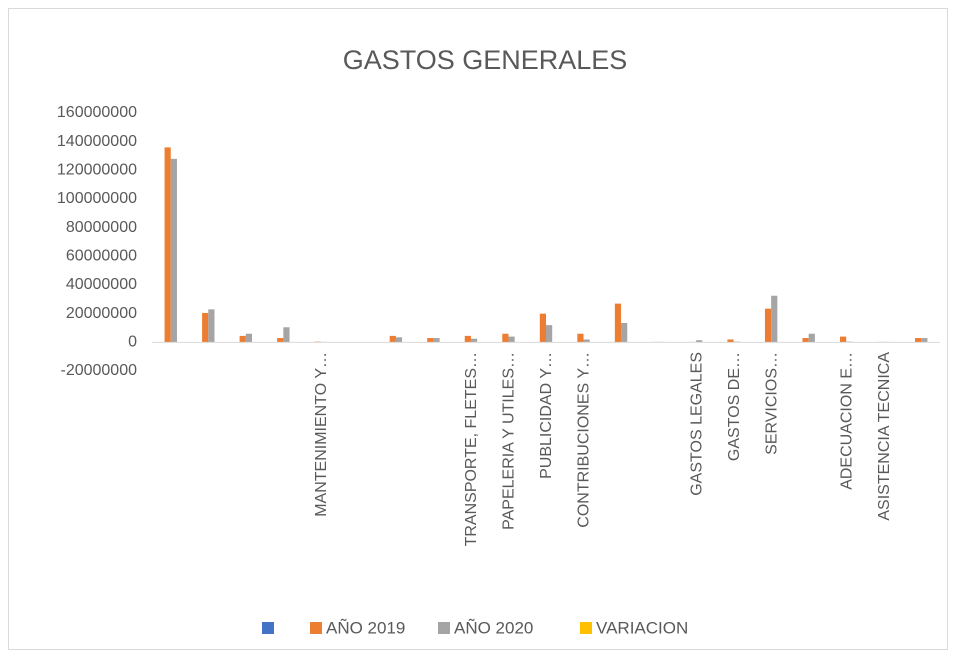 The image size is (957, 658). What do you see at coordinates (101, 227) in the screenshot?
I see `y-tick-label: 80000000` at bounding box center [101, 227].